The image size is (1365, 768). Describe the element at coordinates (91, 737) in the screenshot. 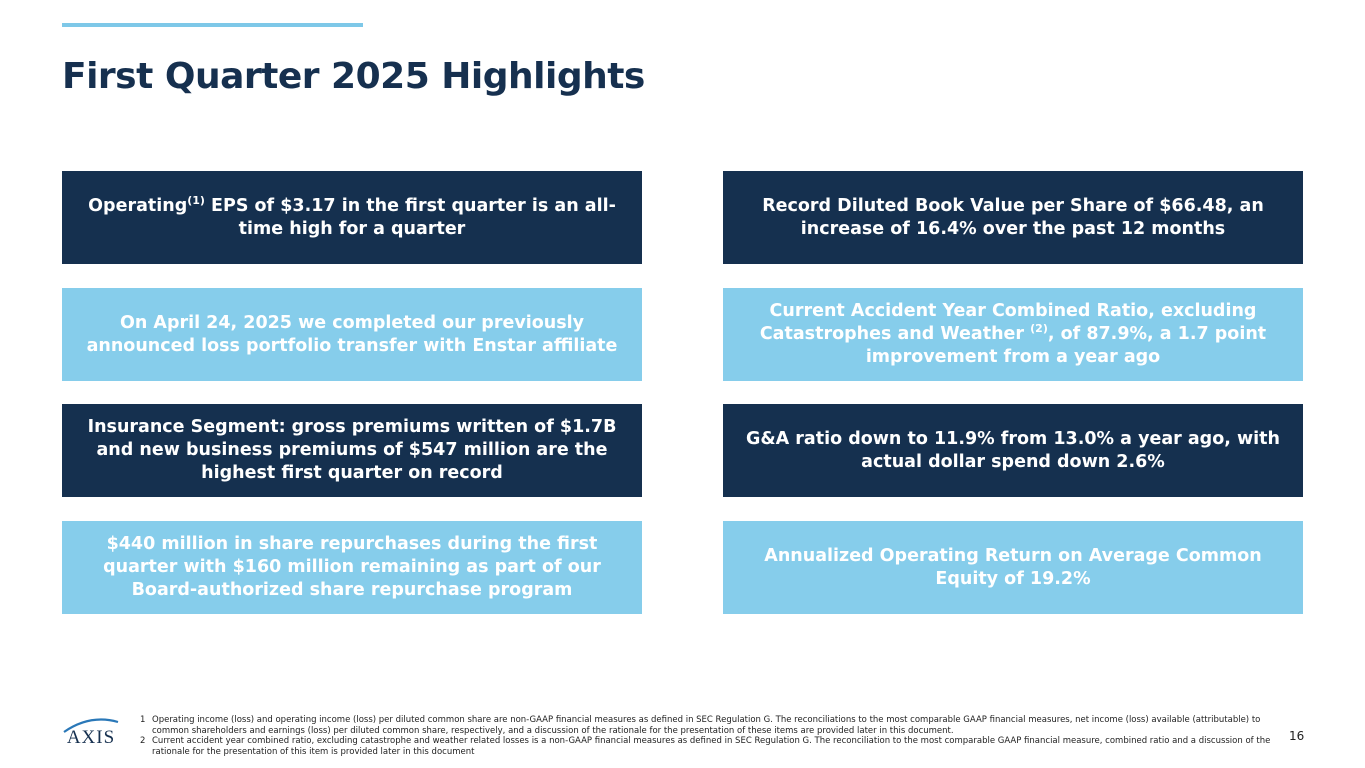

I see `logo-wordmark: AXIS` at that location.